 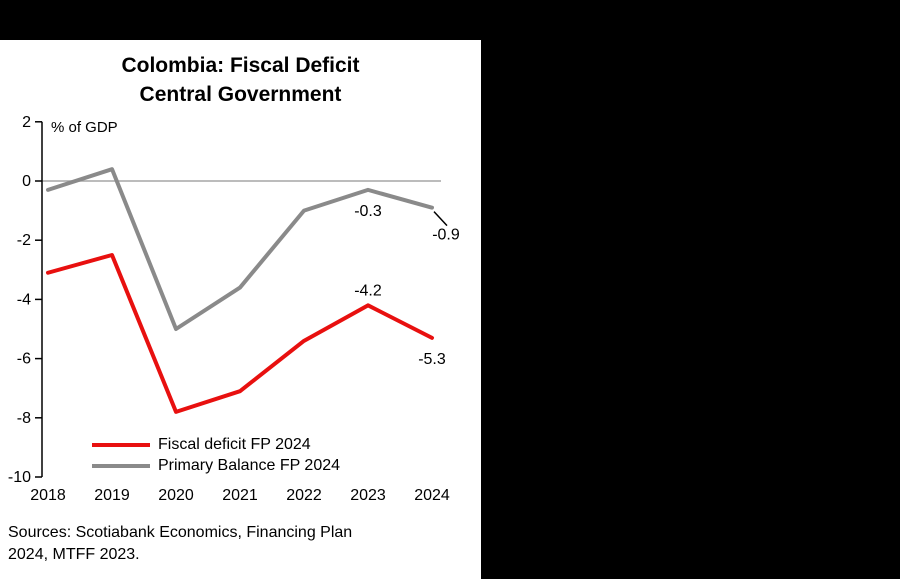 What do you see at coordinates (176, 495) in the screenshot?
I see `svg-text: 2020` at bounding box center [176, 495].